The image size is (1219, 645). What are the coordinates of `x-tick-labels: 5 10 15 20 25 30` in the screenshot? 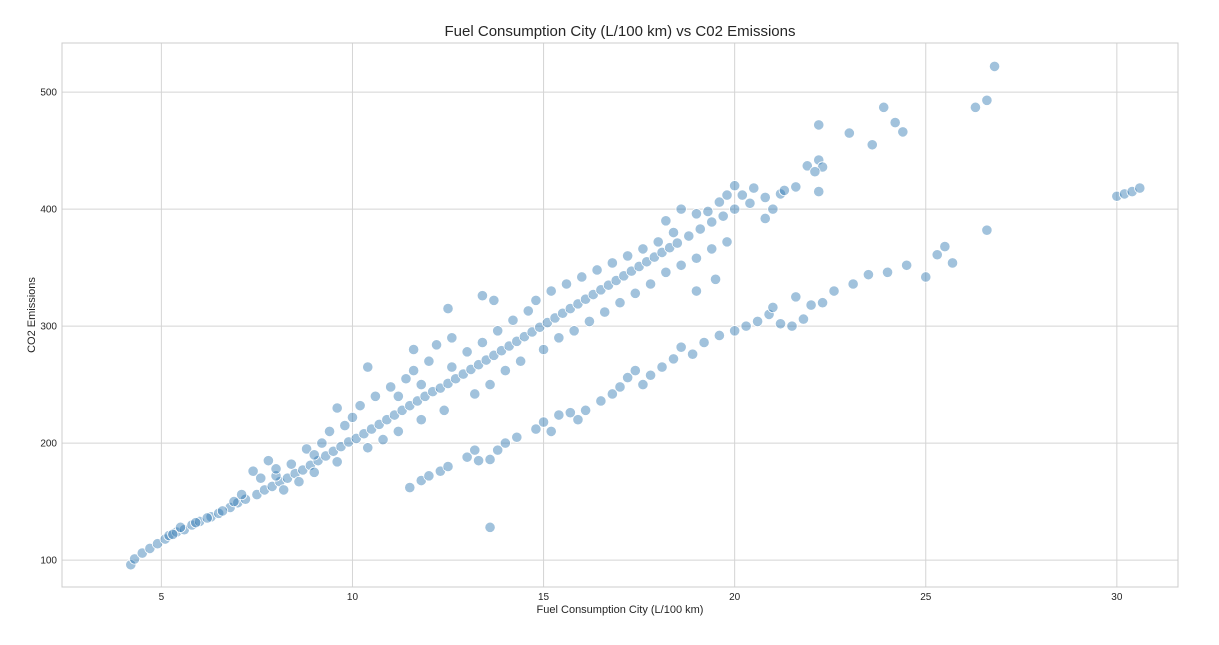 It's located at (641, 597).